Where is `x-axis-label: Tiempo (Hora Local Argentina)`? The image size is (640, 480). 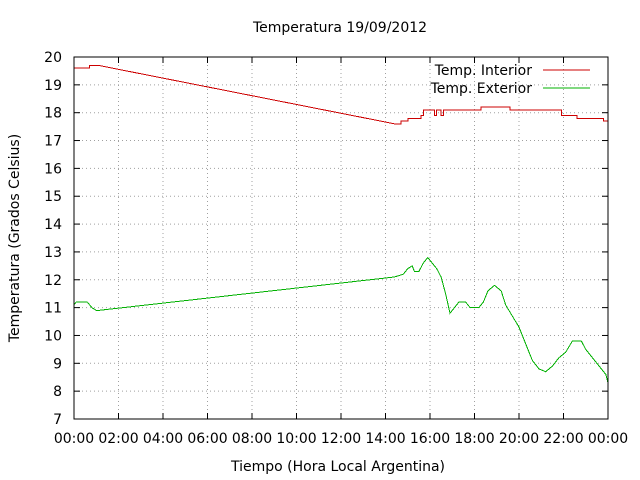 x-axis-label: Tiempo (Hora Local Argentina) is located at coordinates (337, 467).